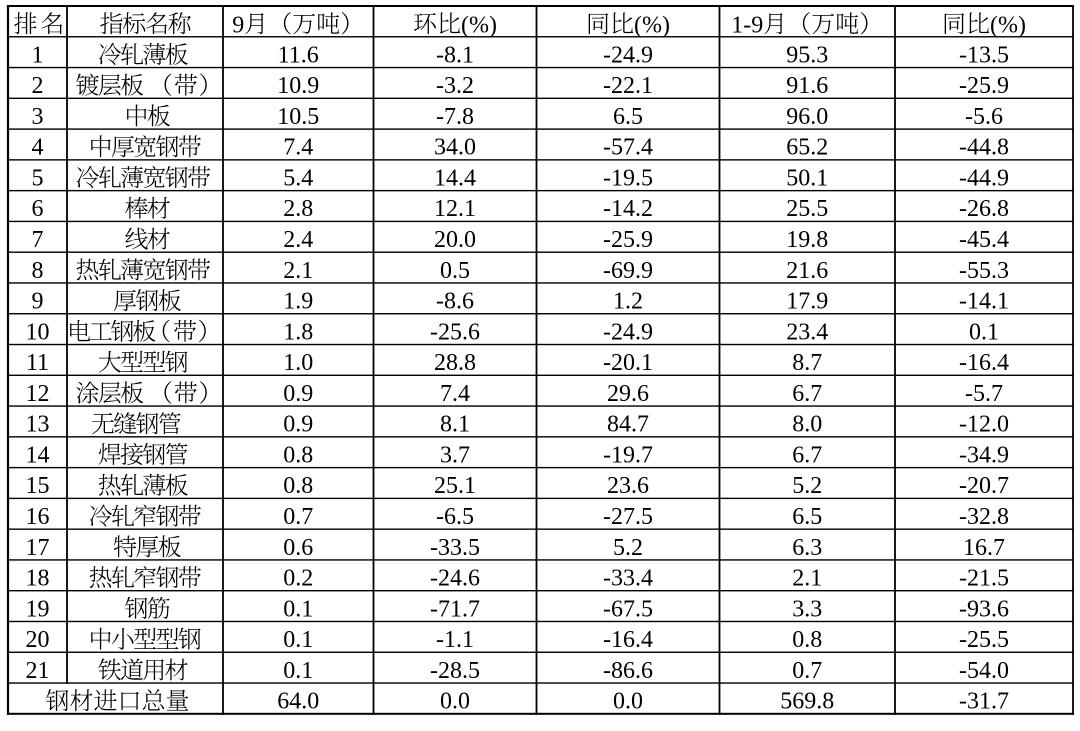 The image size is (1080, 731). Describe the element at coordinates (807, 209) in the screenshot. I see `svg-text: 25.5` at that location.